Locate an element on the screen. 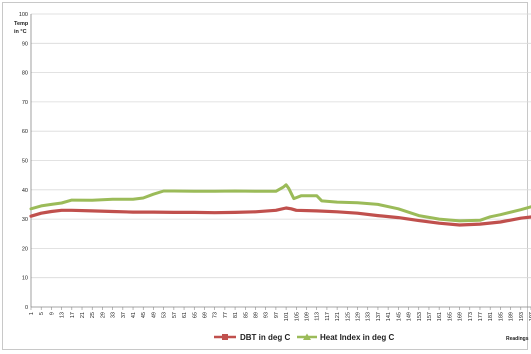 This screenshot has width=531, height=354. x-tick-label: 133 is located at coordinates (369, 316).